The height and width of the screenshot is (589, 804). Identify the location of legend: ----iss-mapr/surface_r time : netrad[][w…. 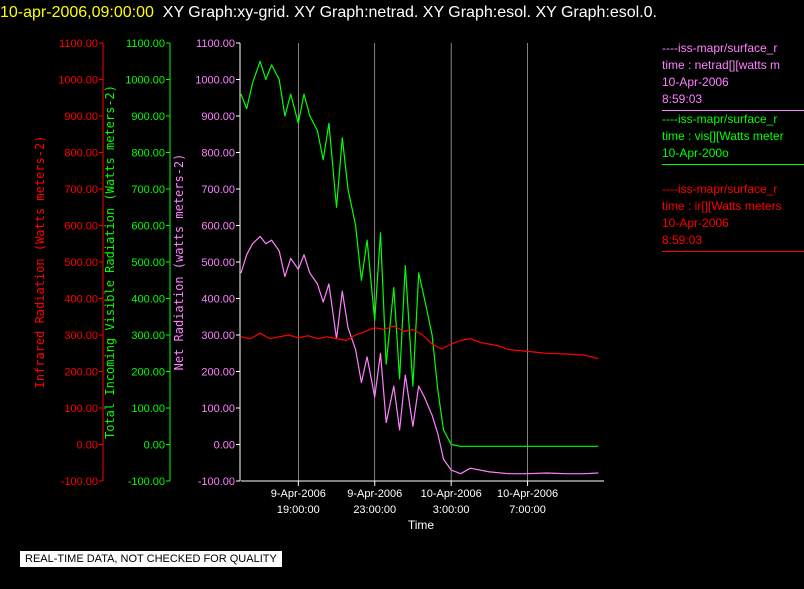
(733, 146).